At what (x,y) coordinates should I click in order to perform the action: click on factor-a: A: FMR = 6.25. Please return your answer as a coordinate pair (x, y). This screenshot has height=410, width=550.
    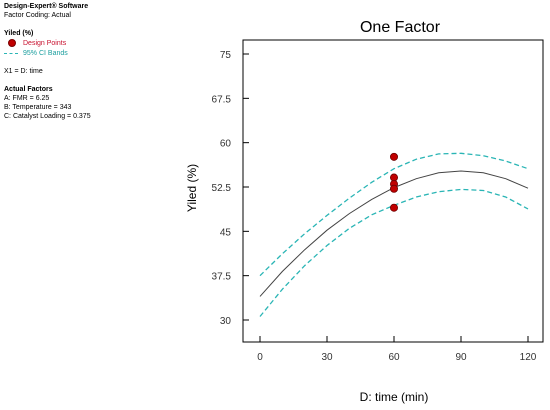
    Looking at the image, I should click on (27, 98).